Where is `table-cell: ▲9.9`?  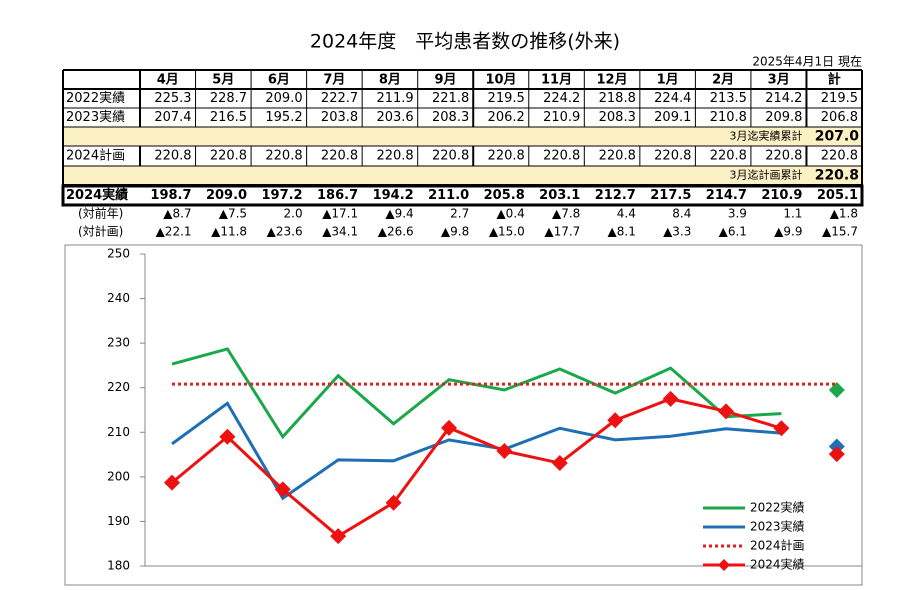
table-cell: ▲9.9 is located at coordinates (788, 232).